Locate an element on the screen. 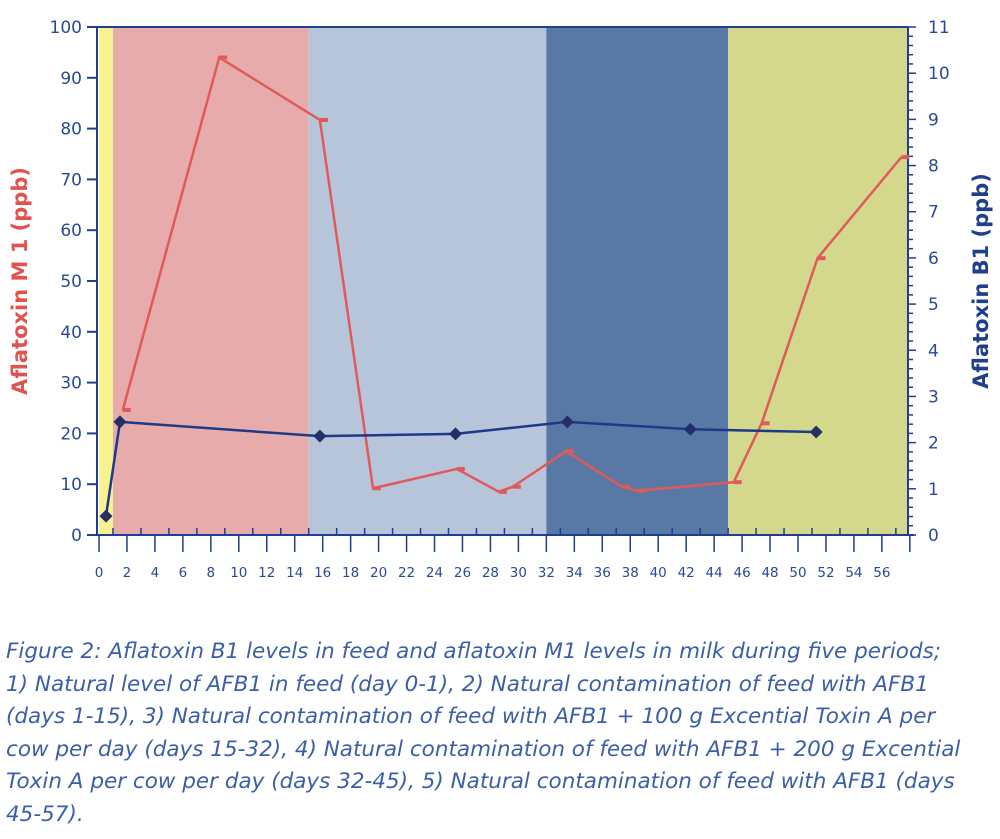 The width and height of the screenshot is (1000, 839). x-tick-label: 4 is located at coordinates (155, 573).